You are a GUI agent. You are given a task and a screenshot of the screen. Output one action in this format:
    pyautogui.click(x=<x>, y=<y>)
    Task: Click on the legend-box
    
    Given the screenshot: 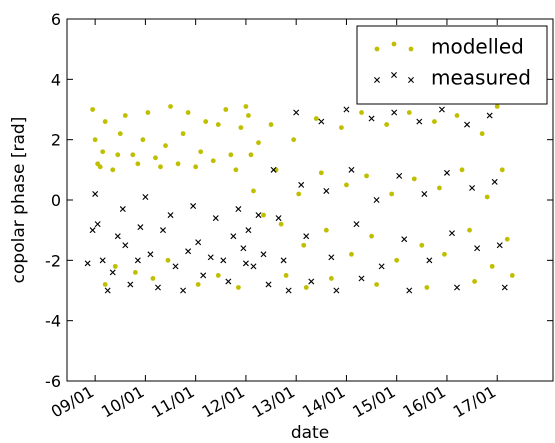 What is the action you would take?
    pyautogui.click(x=452, y=65)
    